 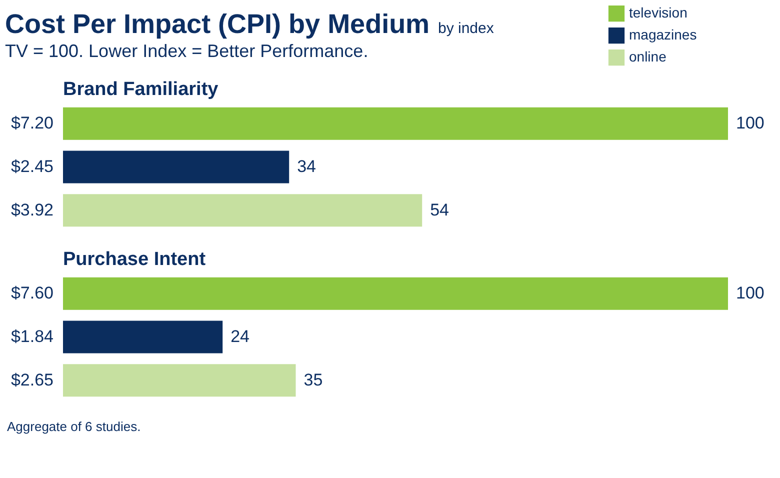 What do you see at coordinates (306, 166) in the screenshot?
I see `data-label: 34` at bounding box center [306, 166].